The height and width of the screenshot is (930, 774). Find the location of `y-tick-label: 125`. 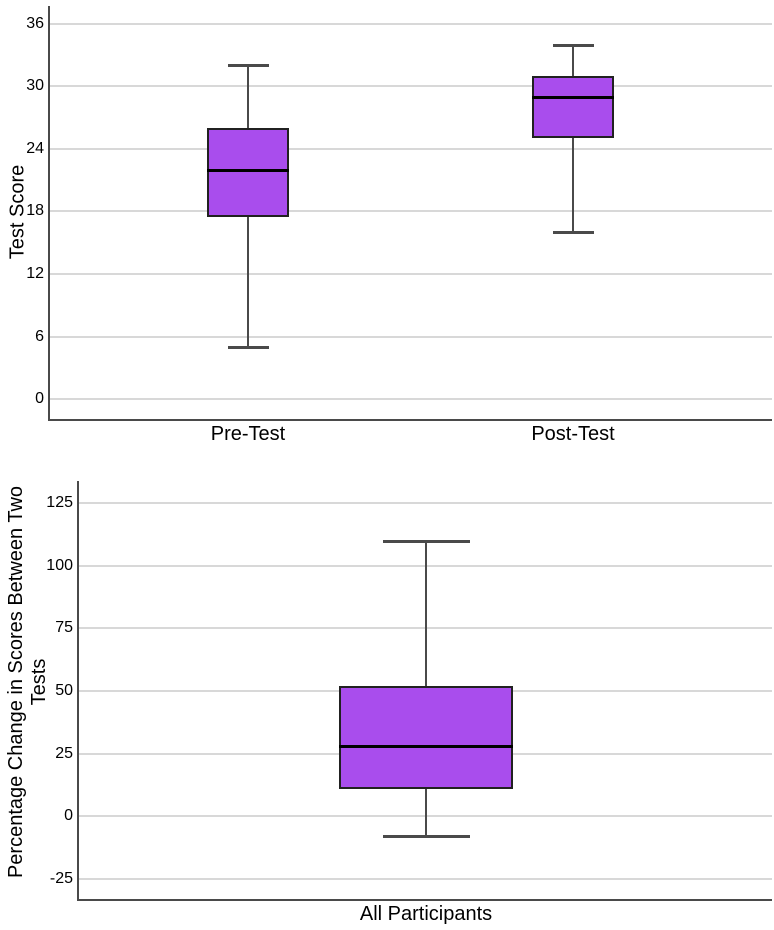

y-tick-label: 125 is located at coordinates (59, 502).